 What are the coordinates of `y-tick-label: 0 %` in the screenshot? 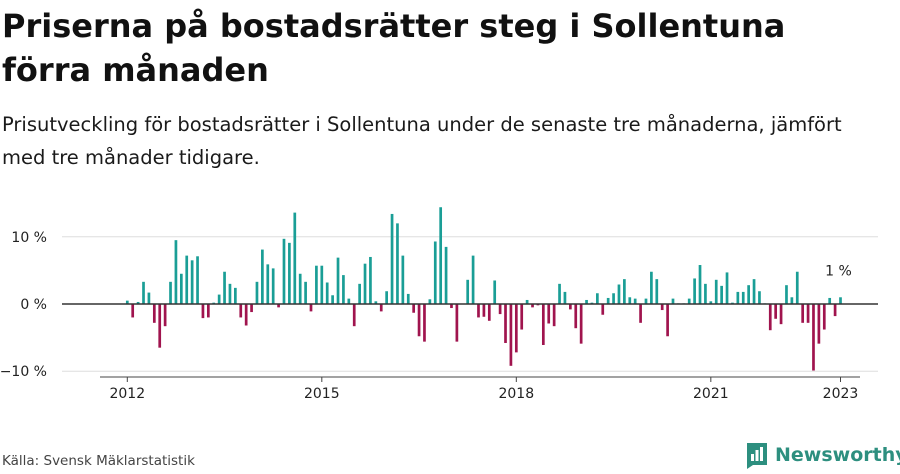 It's located at (33, 305).